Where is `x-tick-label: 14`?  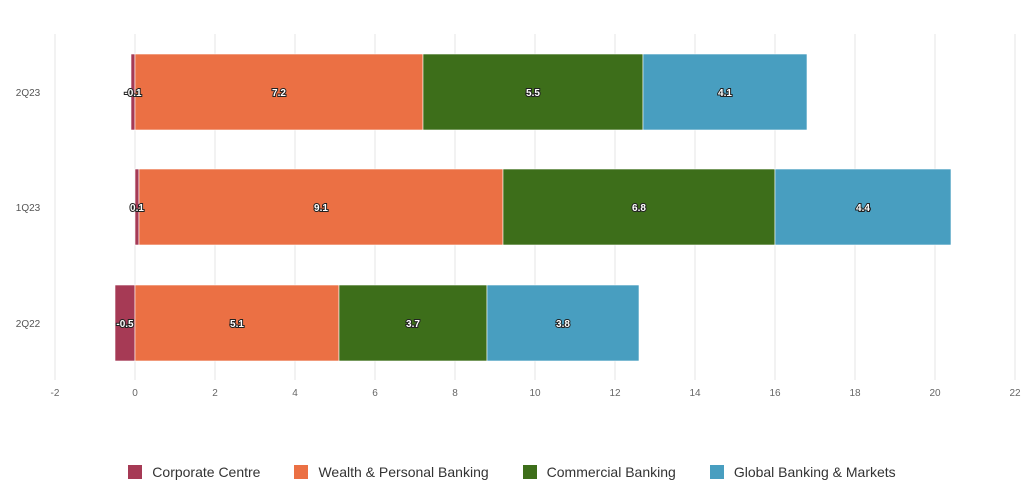
x-tick-label: 14 is located at coordinates (695, 393).